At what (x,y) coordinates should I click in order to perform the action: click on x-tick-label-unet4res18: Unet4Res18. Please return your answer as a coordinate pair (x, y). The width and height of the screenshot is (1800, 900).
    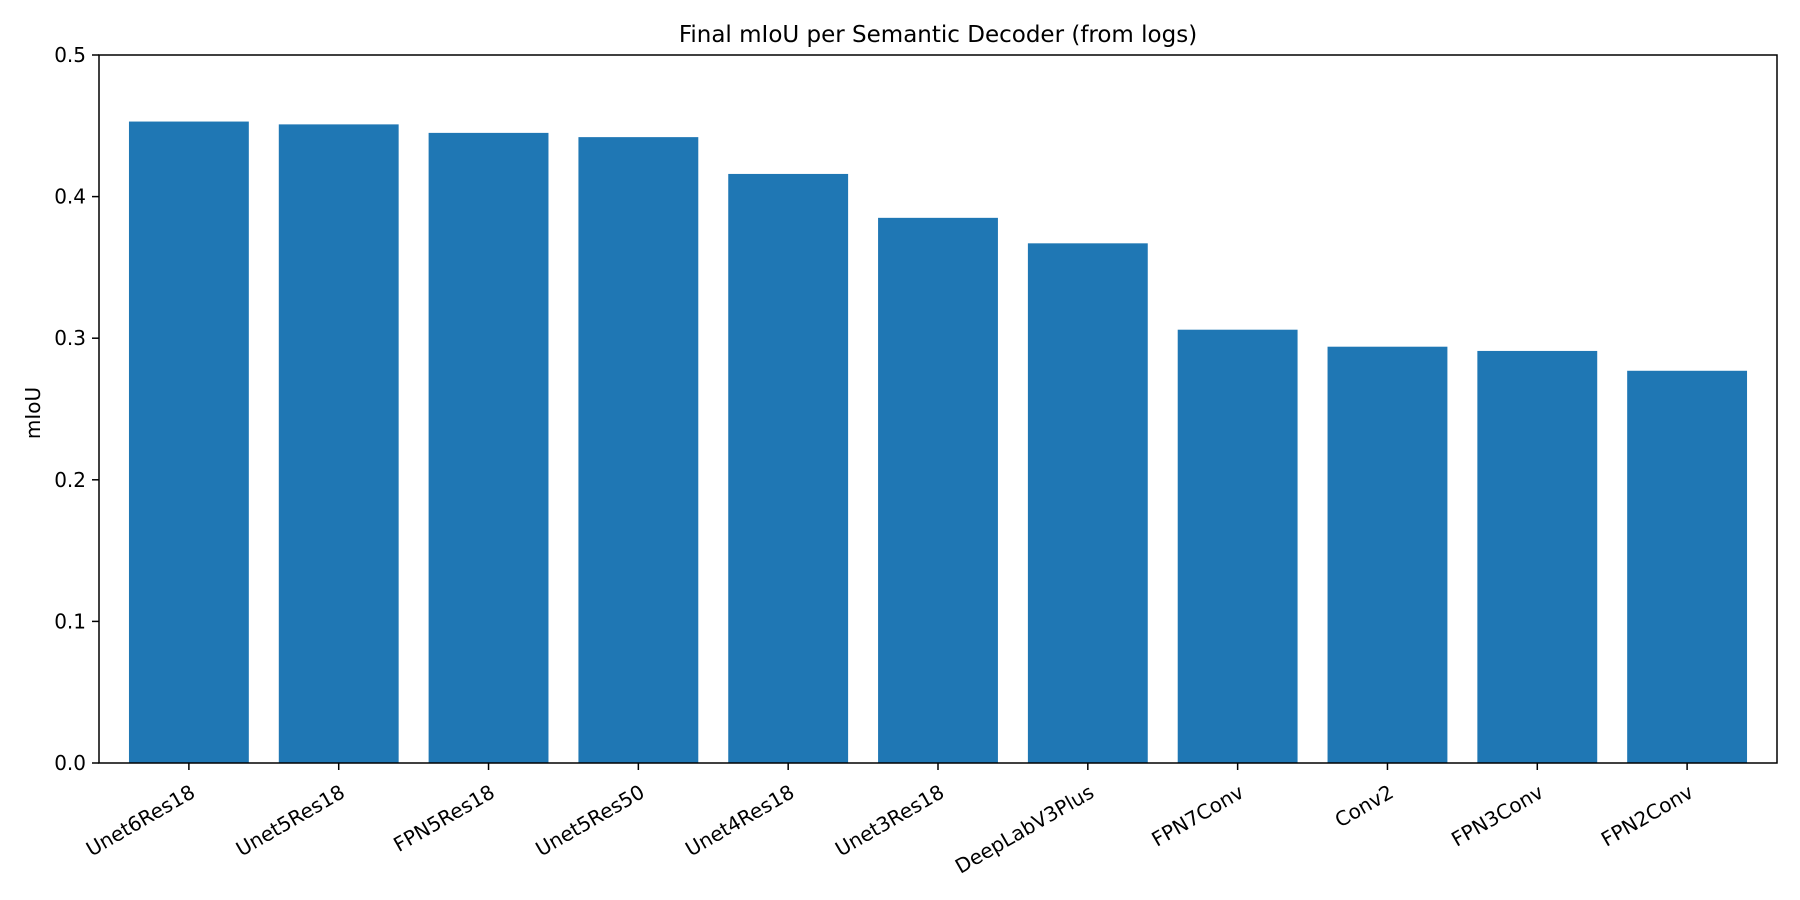
    Looking at the image, I should click on (739, 820).